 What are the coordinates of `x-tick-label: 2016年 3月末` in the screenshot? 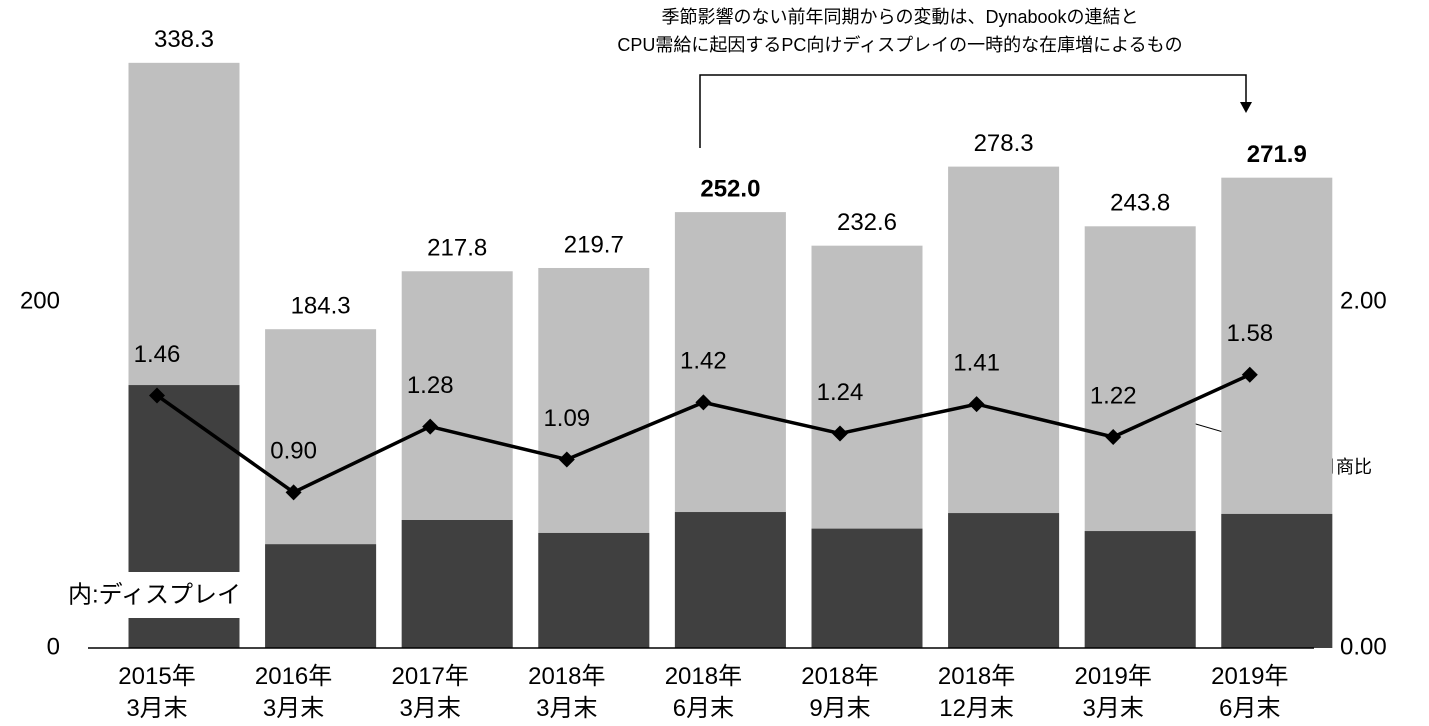 It's located at (293, 692).